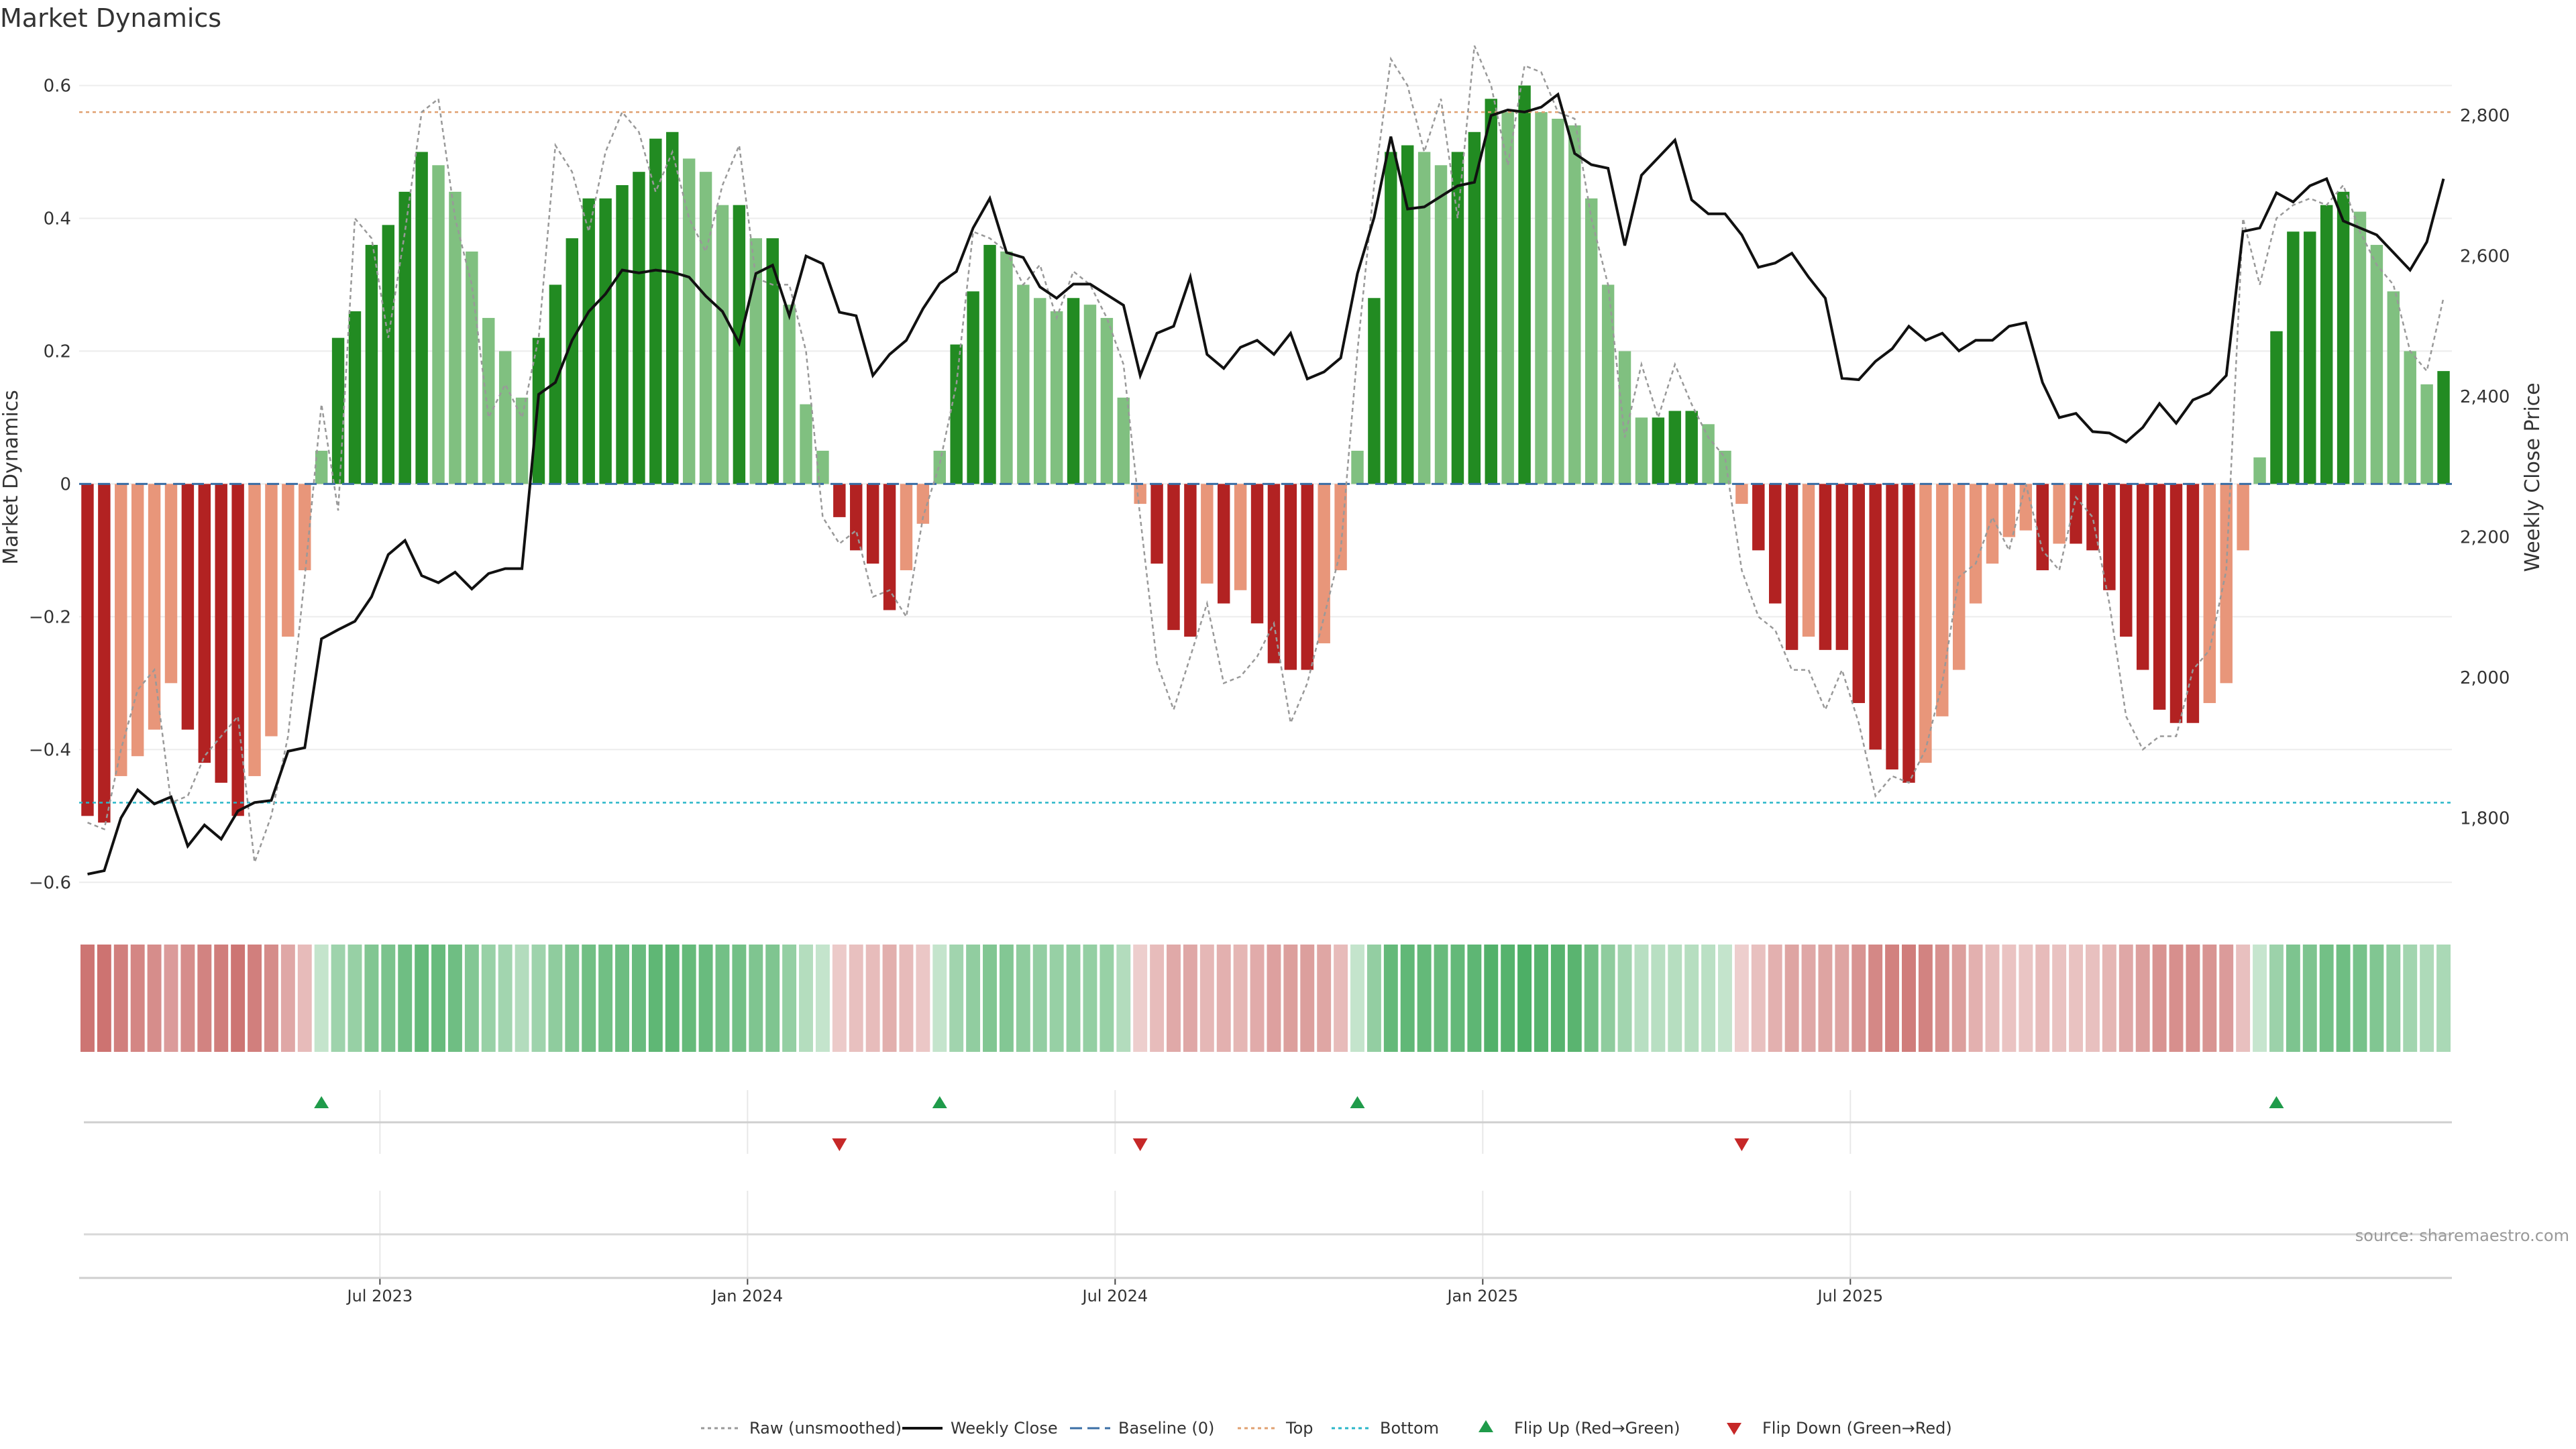 The image size is (2576, 1449). Describe the element at coordinates (50, 750) in the screenshot. I see `left-tick-label: −0.4` at that location.